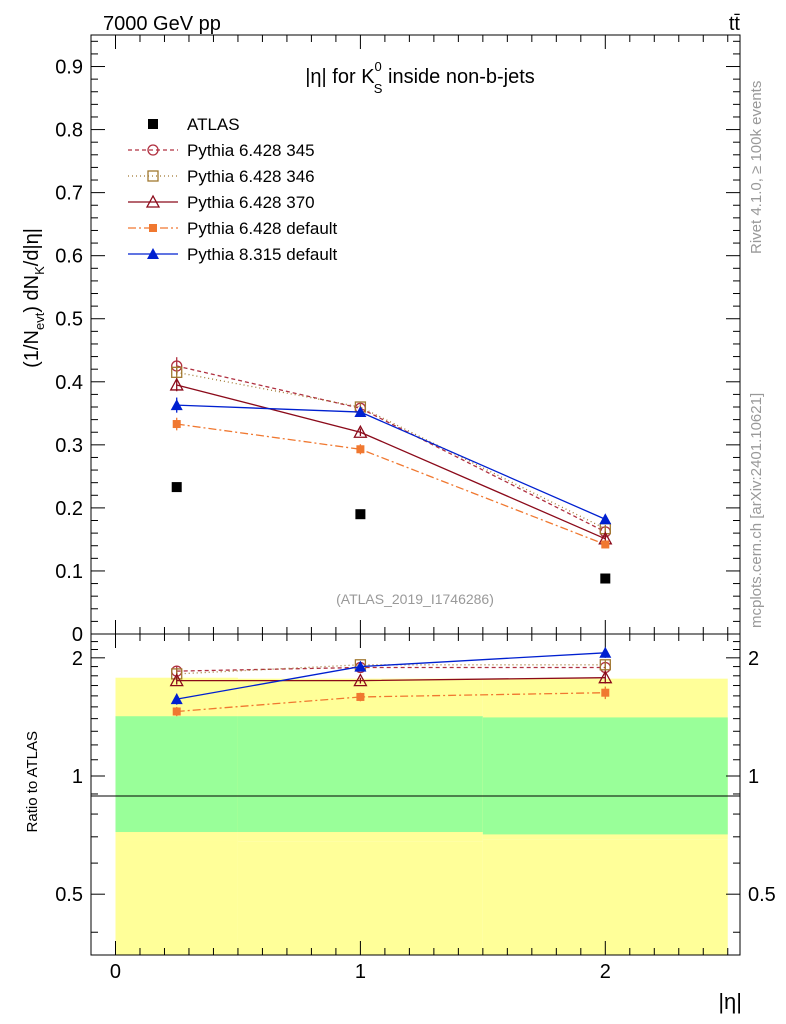  Describe the element at coordinates (69, 509) in the screenshot. I see `y-tick-label: 0.2` at that location.